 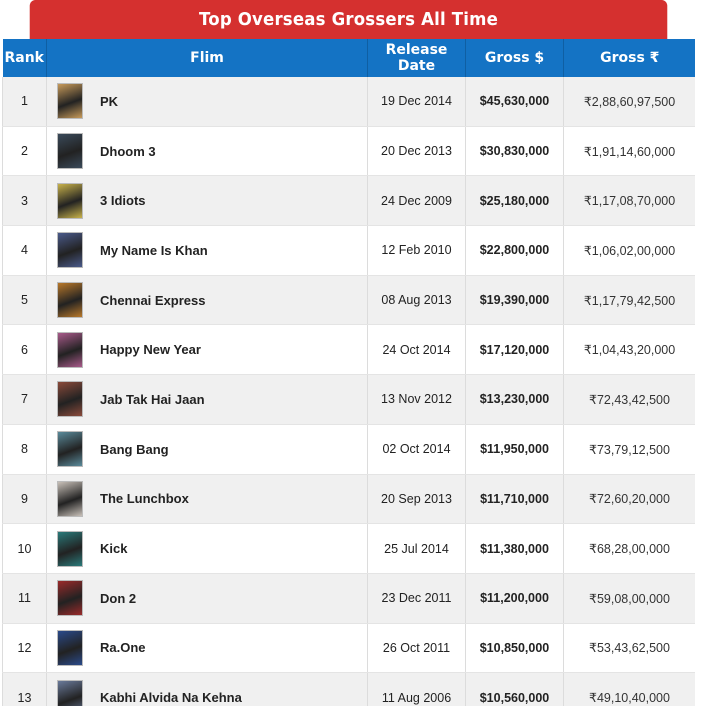 I want to click on gross-inr-cell: ₹49,10,40,000, so click(x=629, y=689).